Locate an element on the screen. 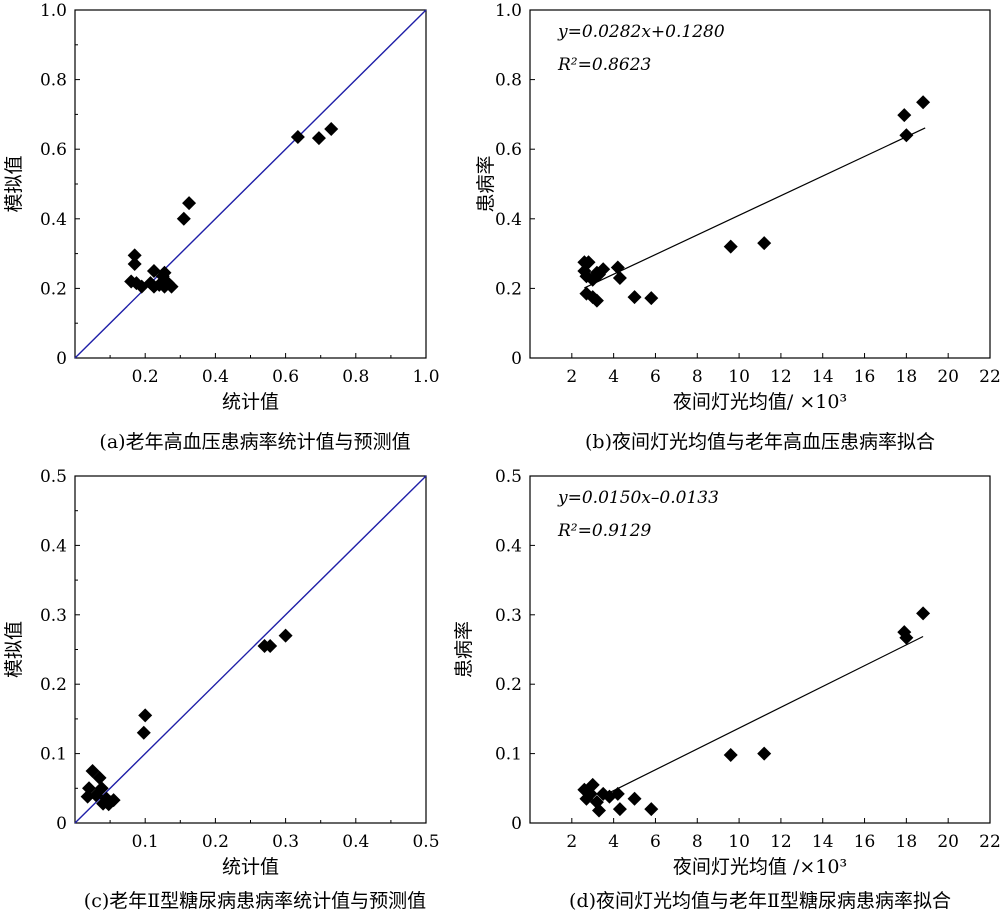  x-axis-title: 统计值 is located at coordinates (250, 402).